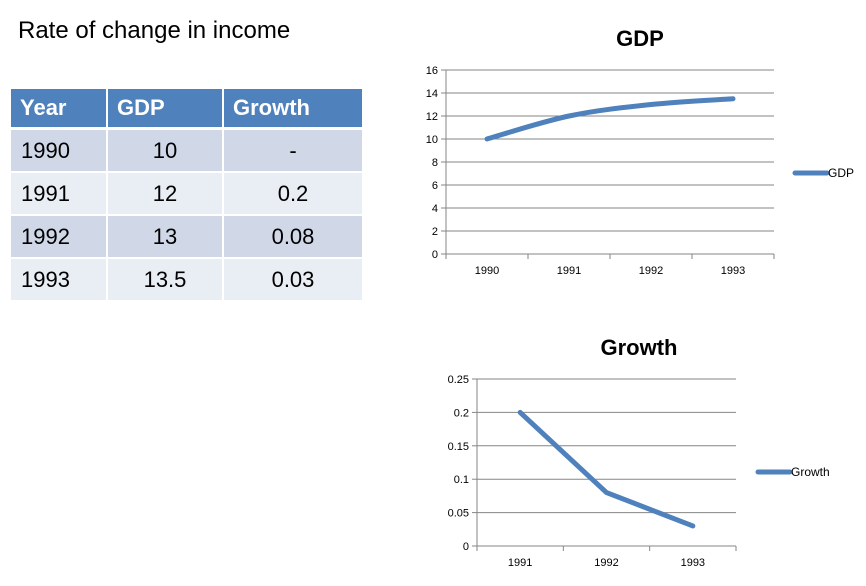 This screenshot has height=586, width=866. Describe the element at coordinates (432, 94) in the screenshot. I see `y-tick-label: 14` at that location.